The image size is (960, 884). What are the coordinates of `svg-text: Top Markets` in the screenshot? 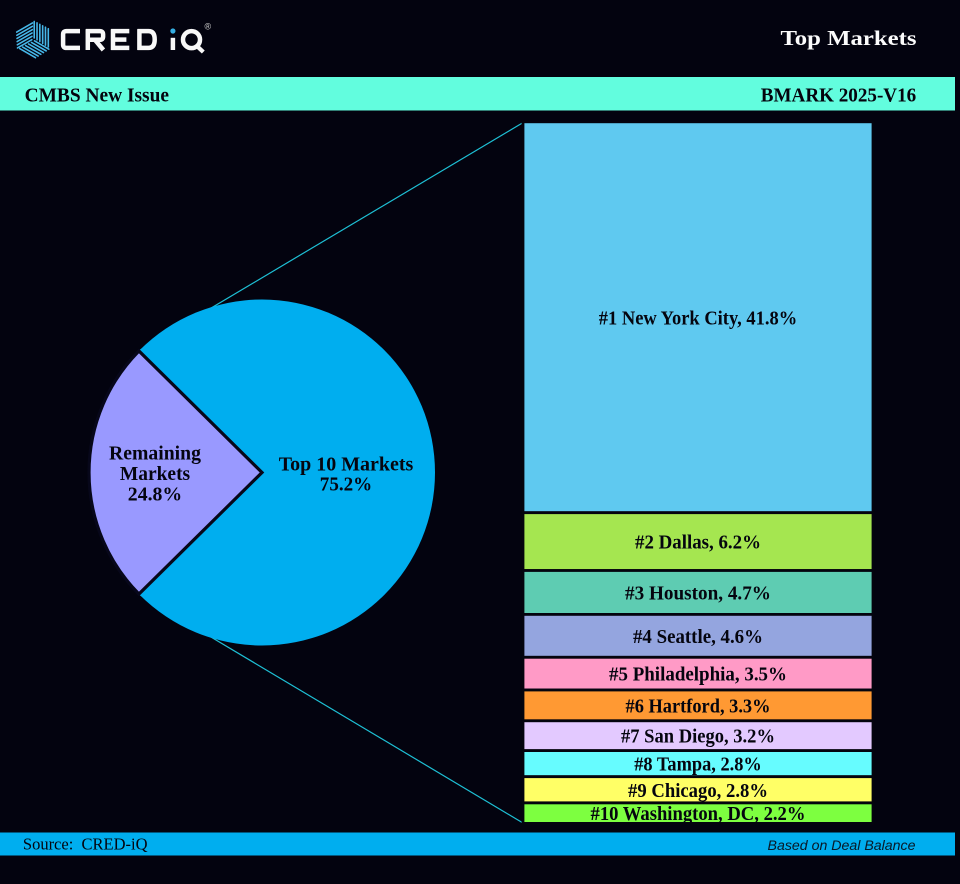 It's located at (849, 38).